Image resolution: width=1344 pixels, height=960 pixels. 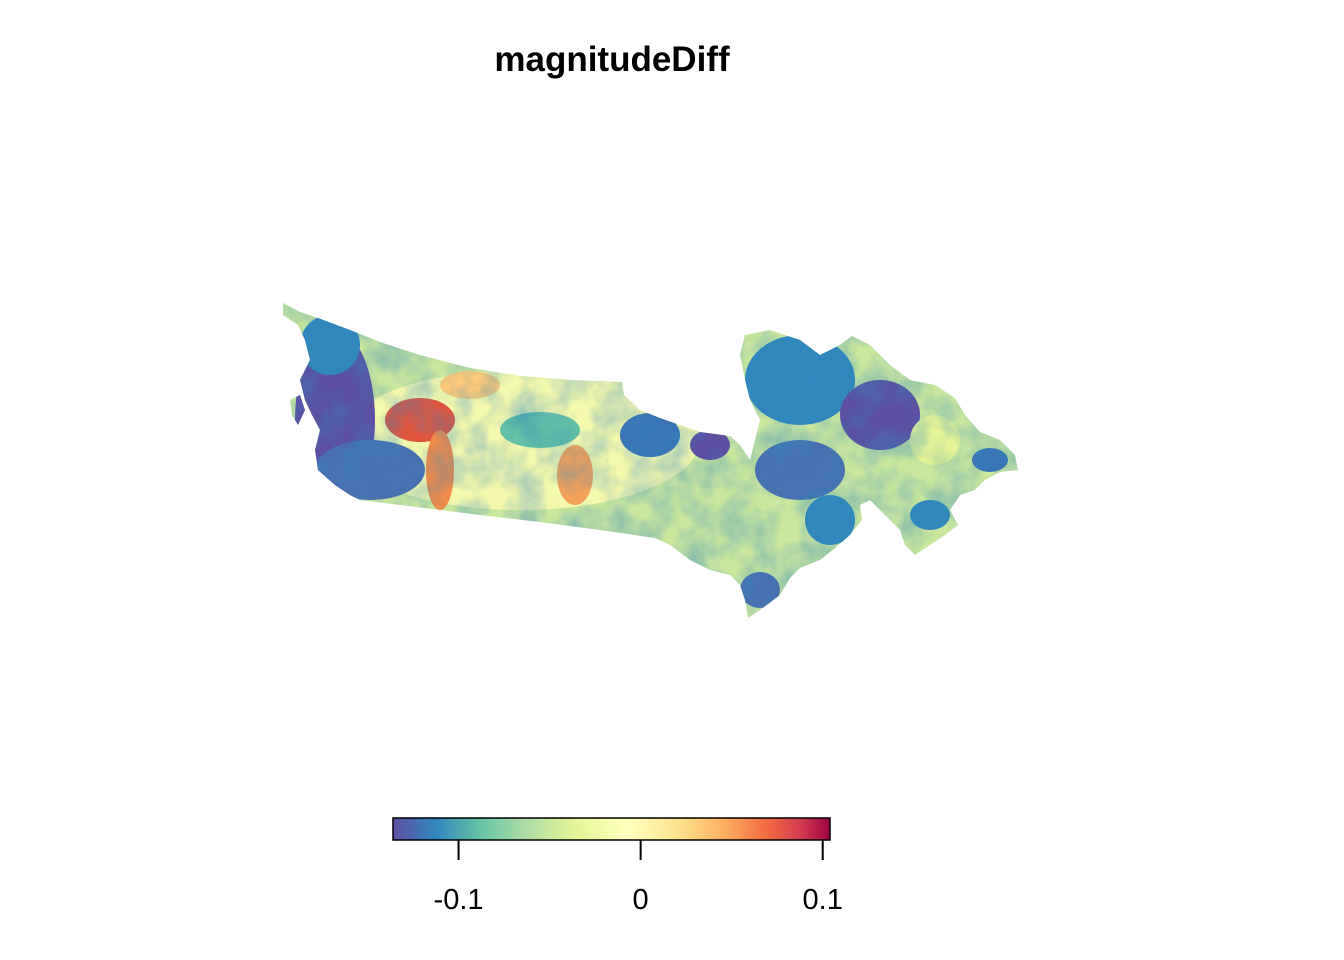 What do you see at coordinates (640, 850) in the screenshot?
I see `colorbar-ticks` at bounding box center [640, 850].